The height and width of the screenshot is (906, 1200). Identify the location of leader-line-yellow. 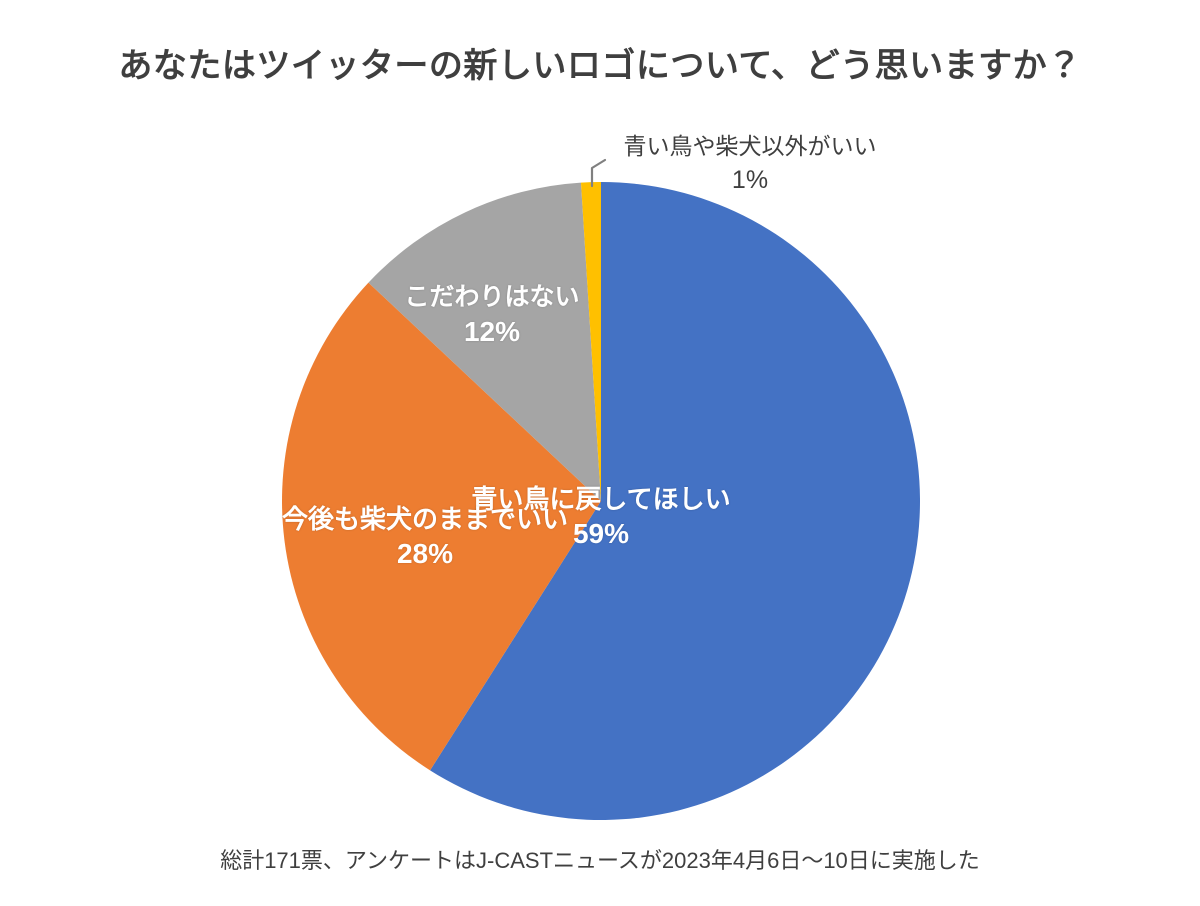
(598, 173).